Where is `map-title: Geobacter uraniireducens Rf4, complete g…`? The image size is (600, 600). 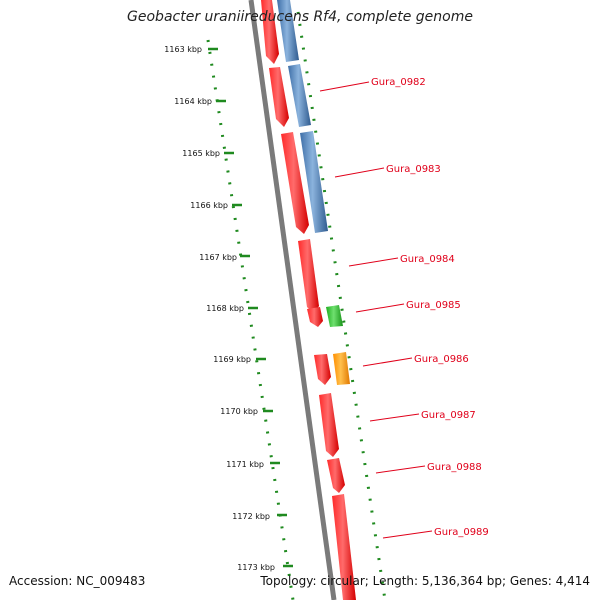 map-title: Geobacter uraniireducens Rf4, complete g… is located at coordinates (300, 17).